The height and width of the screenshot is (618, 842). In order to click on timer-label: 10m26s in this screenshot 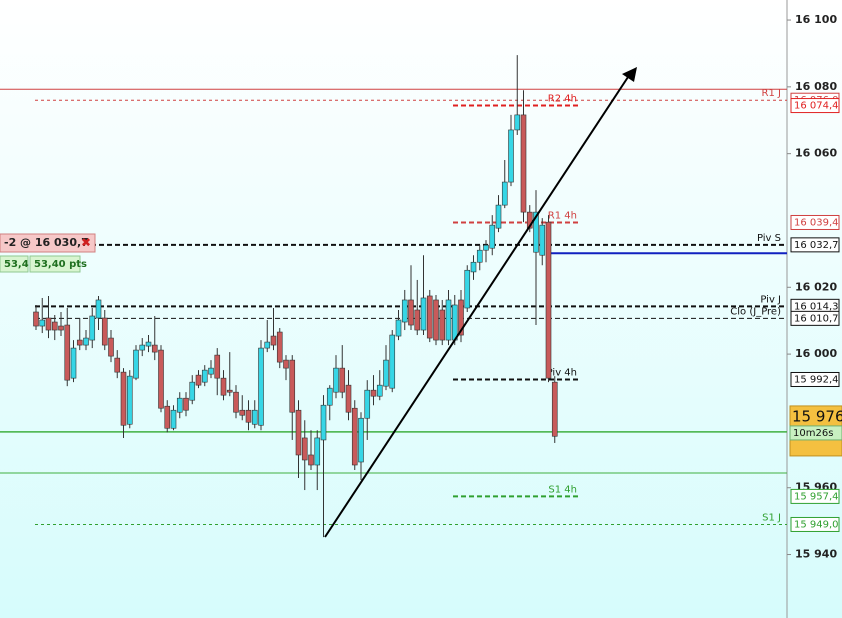, I will do `click(813, 433)`.